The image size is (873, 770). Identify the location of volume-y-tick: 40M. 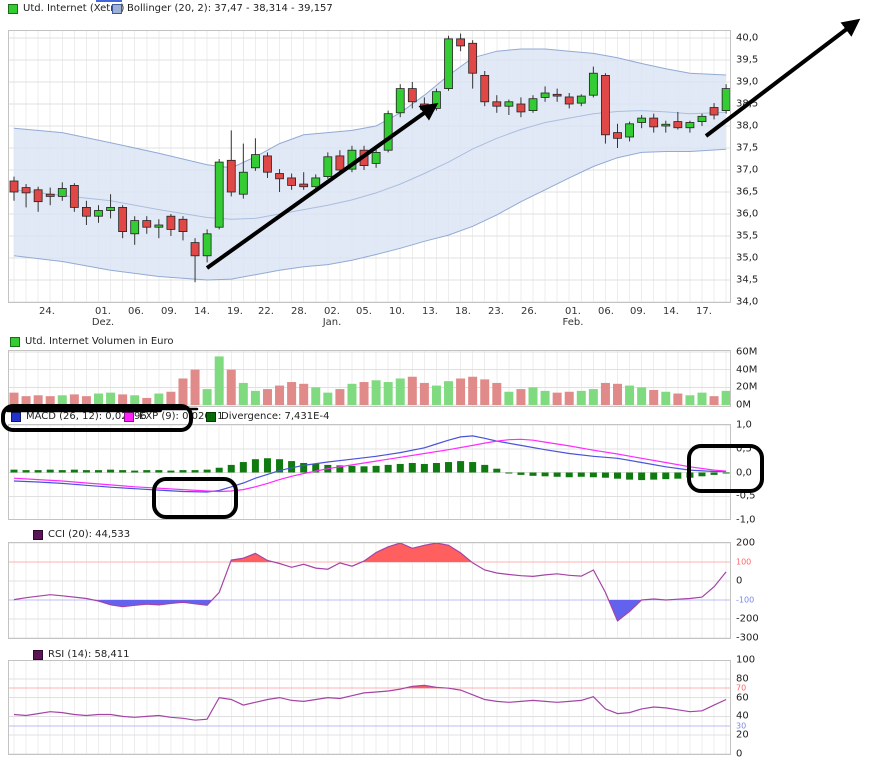
(747, 370).